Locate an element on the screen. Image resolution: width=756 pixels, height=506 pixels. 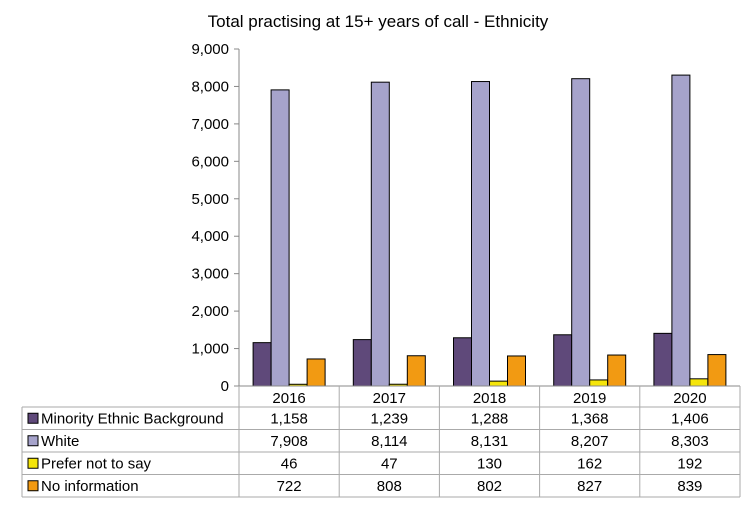
bar-no-information-2017 is located at coordinates (416, 371).